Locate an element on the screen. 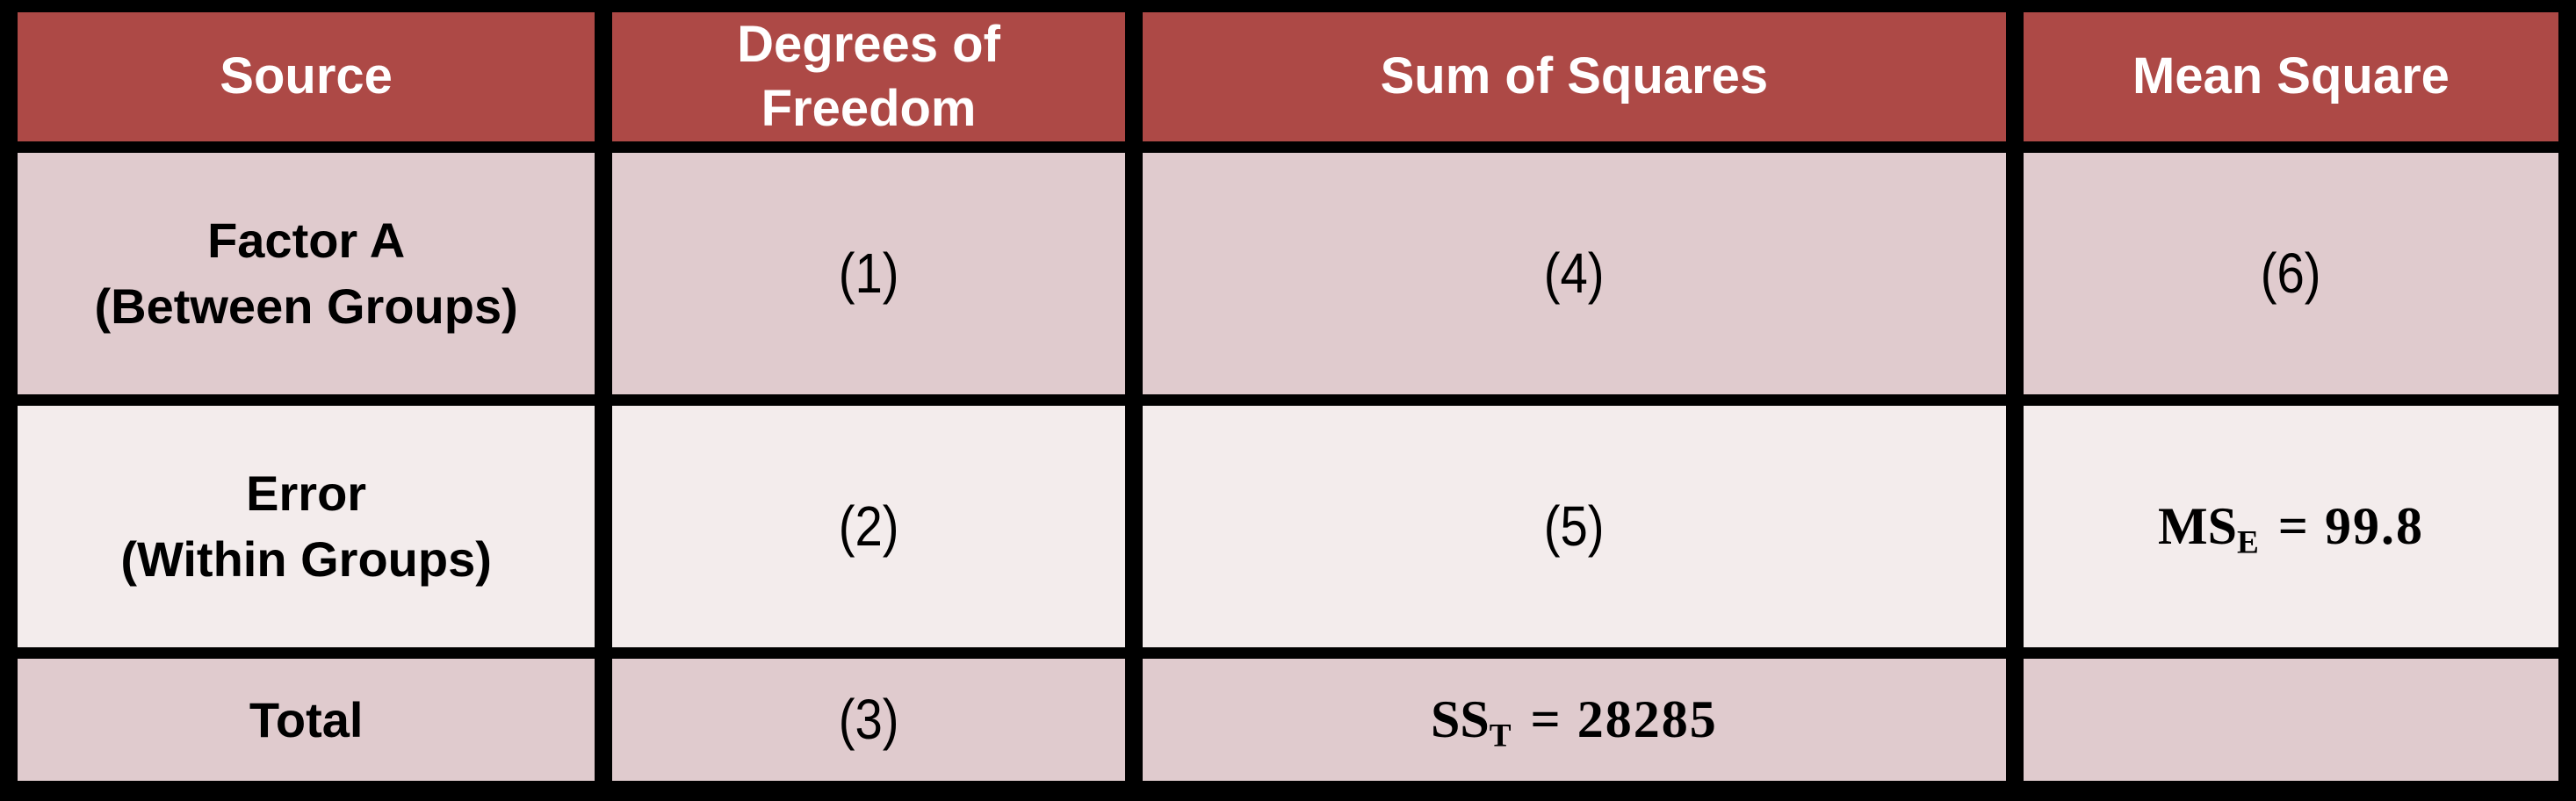  ss-t-subscript: T is located at coordinates (1500, 736).